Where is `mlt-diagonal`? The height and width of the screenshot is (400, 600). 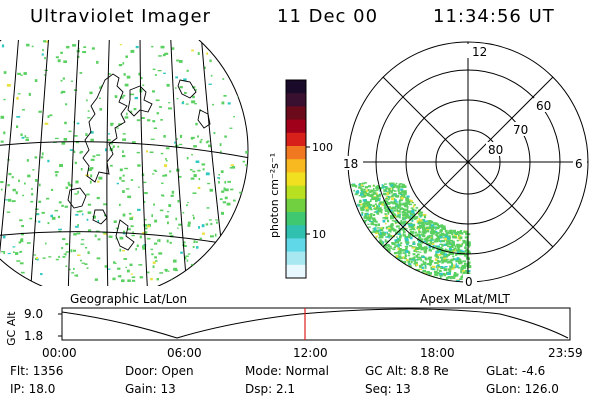 mlt-diagonal is located at coordinates (468, 162).